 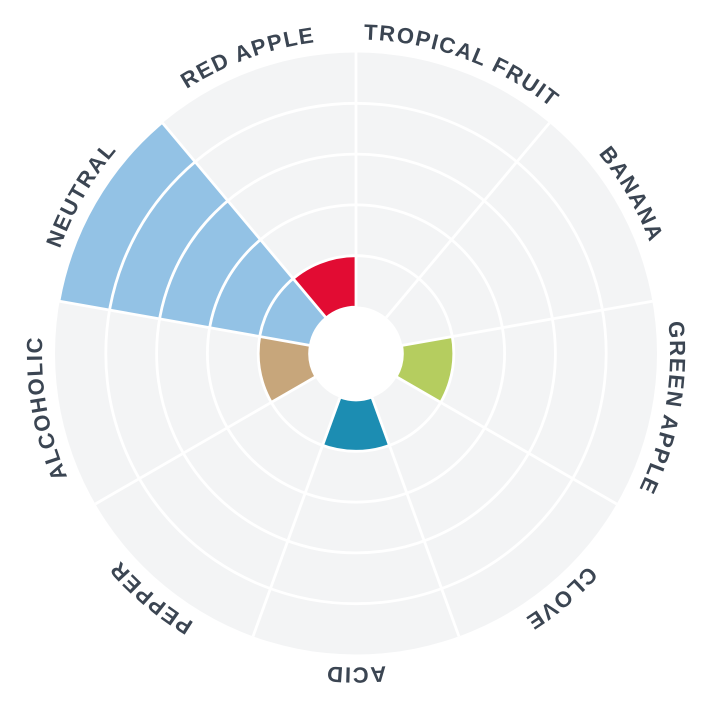 What do you see at coordinates (356, 353) in the screenshot?
I see `center-hole` at bounding box center [356, 353].